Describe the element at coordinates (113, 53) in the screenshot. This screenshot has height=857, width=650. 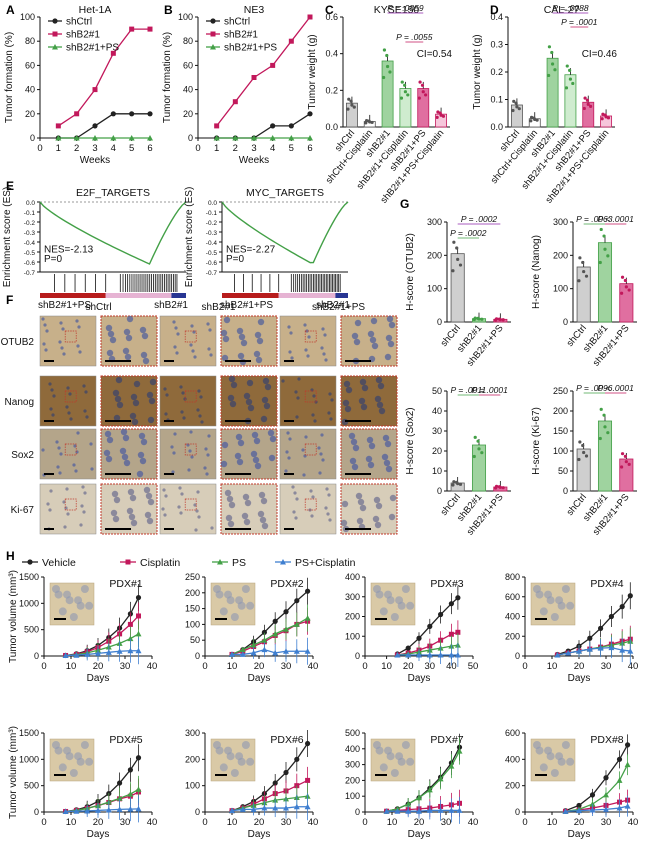
I see `chart-a-point` at that location.